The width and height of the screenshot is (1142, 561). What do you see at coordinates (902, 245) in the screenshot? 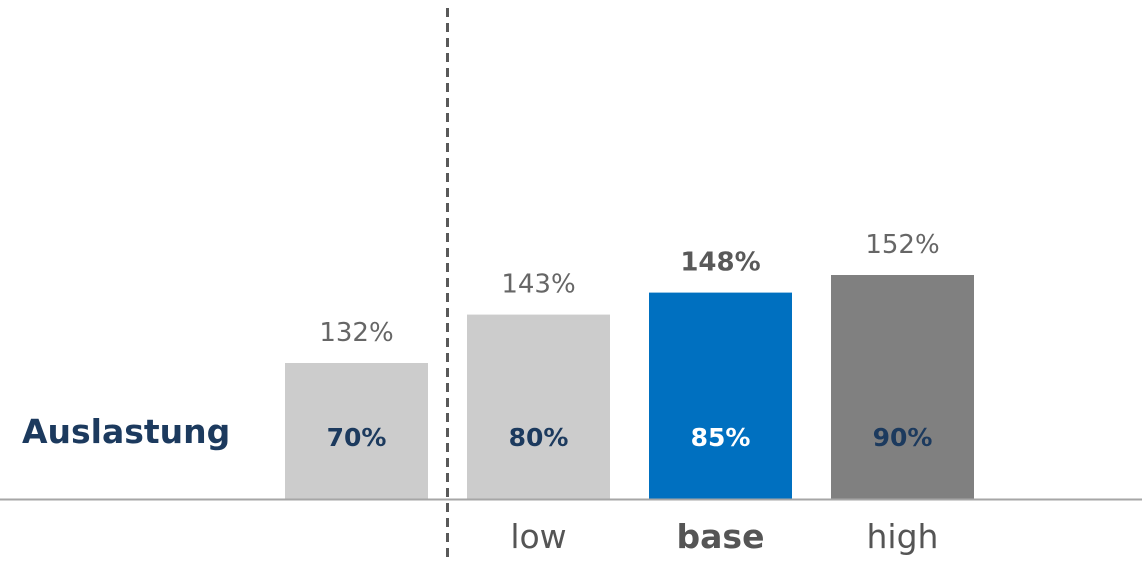
I see `value-label-high: 152%` at bounding box center [902, 245].